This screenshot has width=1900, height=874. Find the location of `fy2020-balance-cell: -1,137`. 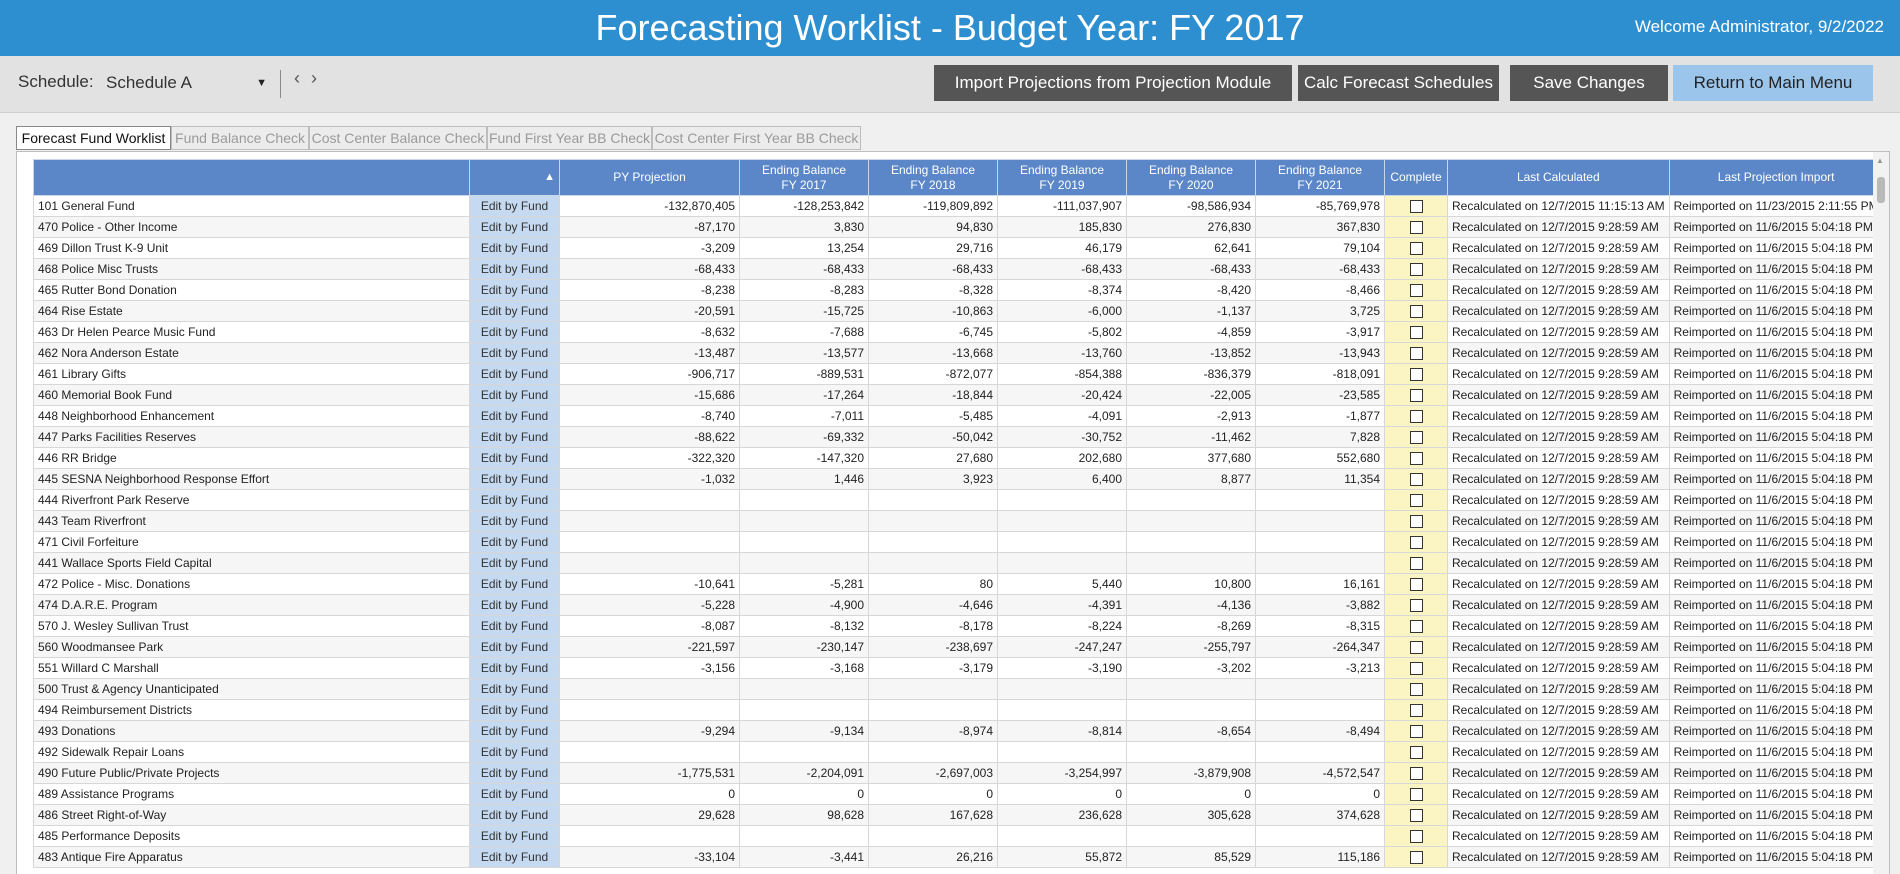

fy2020-balance-cell: -1,137 is located at coordinates (1191, 311).